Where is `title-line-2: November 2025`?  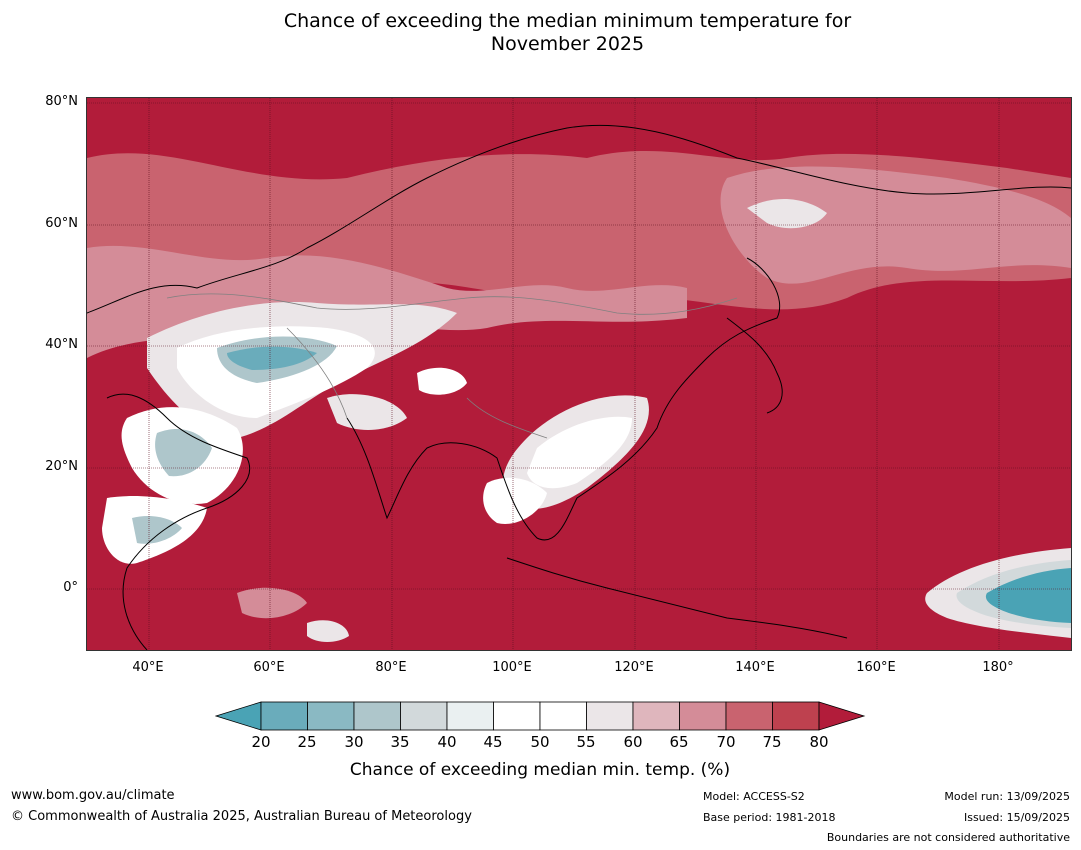 title-line-2: November 2025 is located at coordinates (567, 44).